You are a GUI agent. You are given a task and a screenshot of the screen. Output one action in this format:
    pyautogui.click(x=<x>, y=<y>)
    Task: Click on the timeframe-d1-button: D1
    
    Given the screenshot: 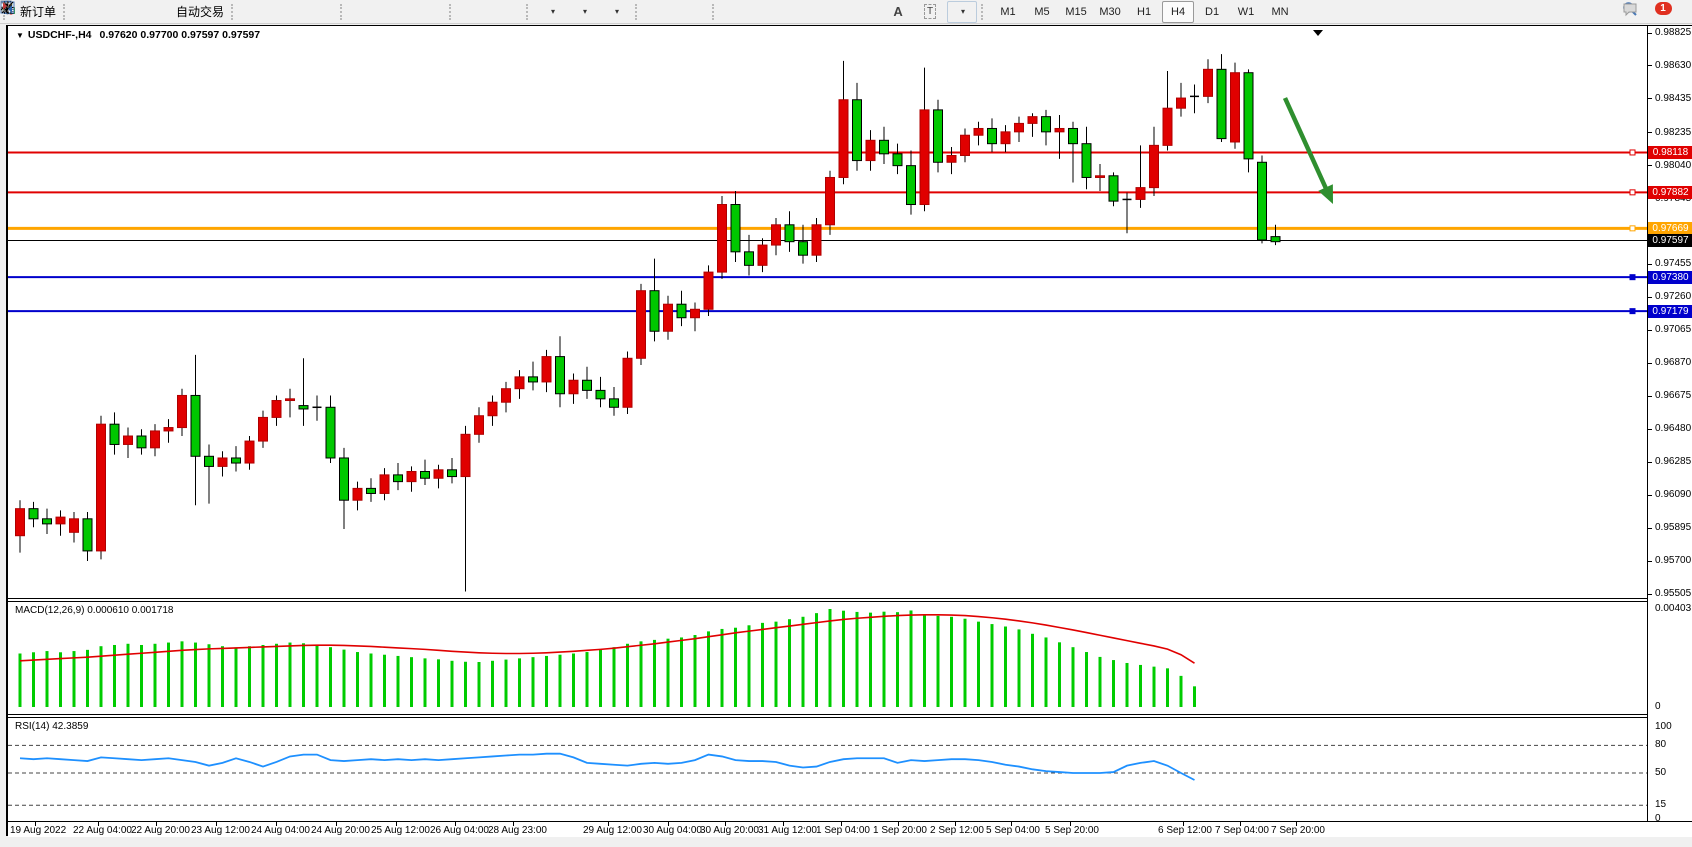 What is the action you would take?
    pyautogui.click(x=1212, y=11)
    